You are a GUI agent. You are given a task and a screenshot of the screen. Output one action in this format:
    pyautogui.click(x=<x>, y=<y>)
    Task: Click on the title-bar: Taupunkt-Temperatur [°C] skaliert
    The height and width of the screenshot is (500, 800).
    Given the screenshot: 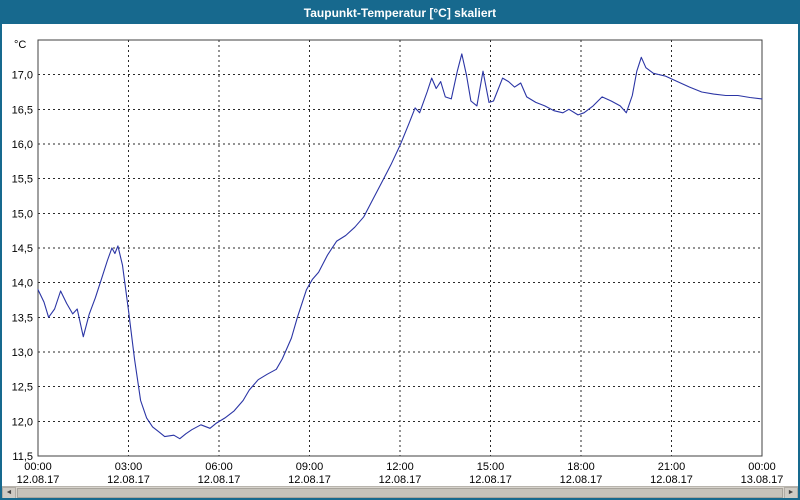 What is the action you would take?
    pyautogui.click(x=400, y=13)
    